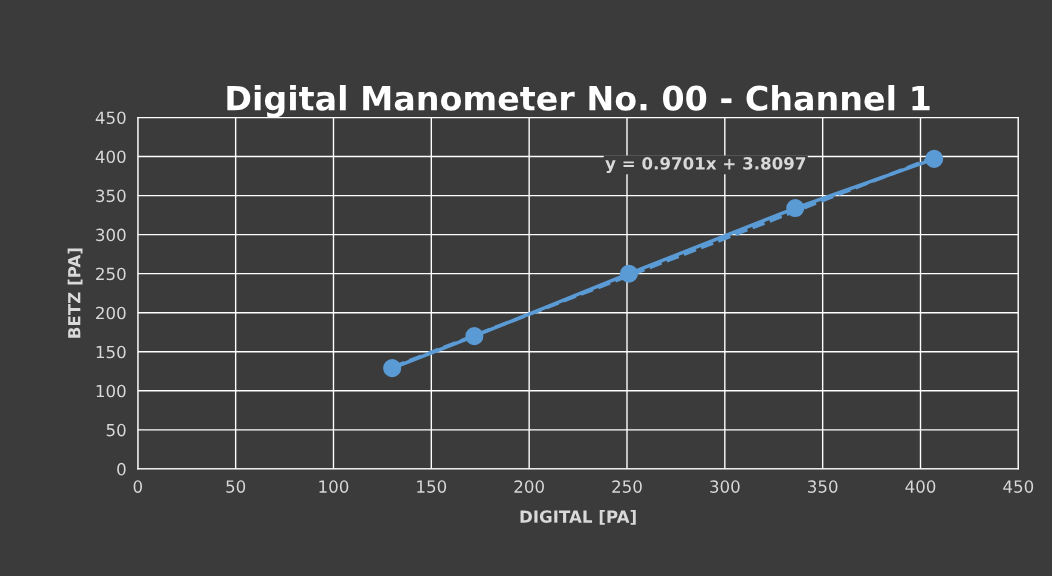  What do you see at coordinates (138, 486) in the screenshot?
I see `x-tick-label: 0` at bounding box center [138, 486].